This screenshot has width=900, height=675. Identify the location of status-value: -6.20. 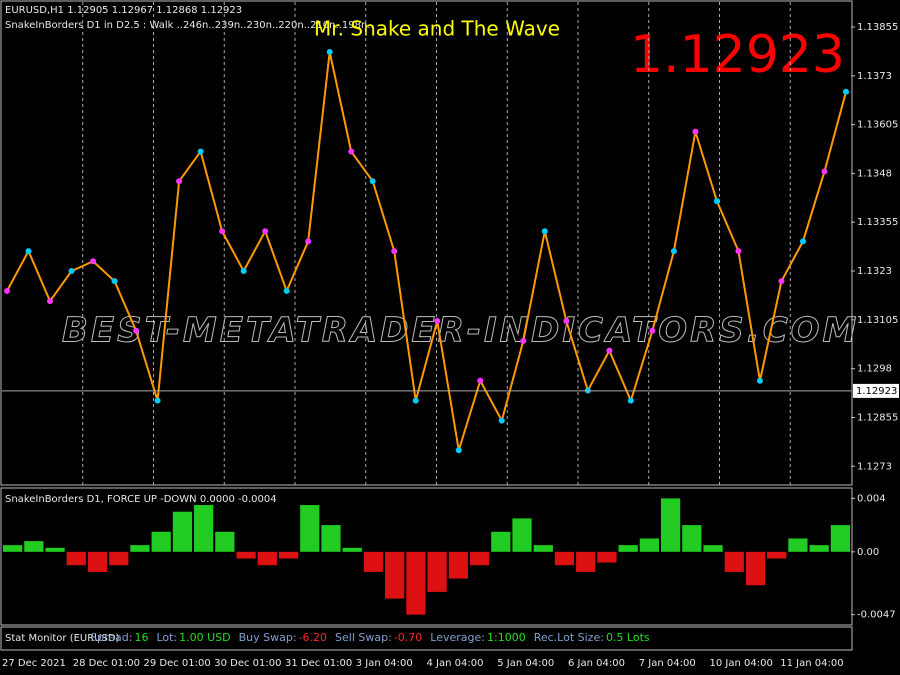
(313, 637).